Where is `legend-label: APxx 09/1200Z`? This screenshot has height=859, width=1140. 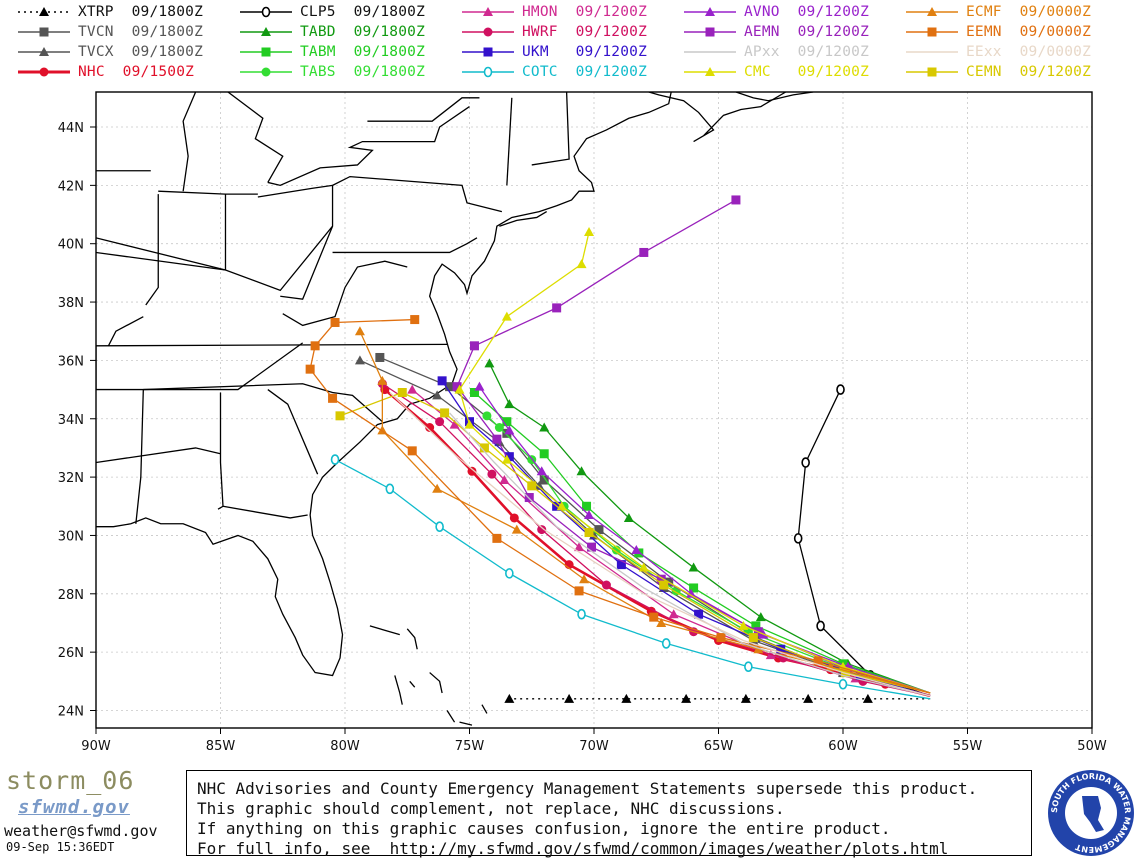
legend-label: APxx 09/1200Z is located at coordinates (807, 52).